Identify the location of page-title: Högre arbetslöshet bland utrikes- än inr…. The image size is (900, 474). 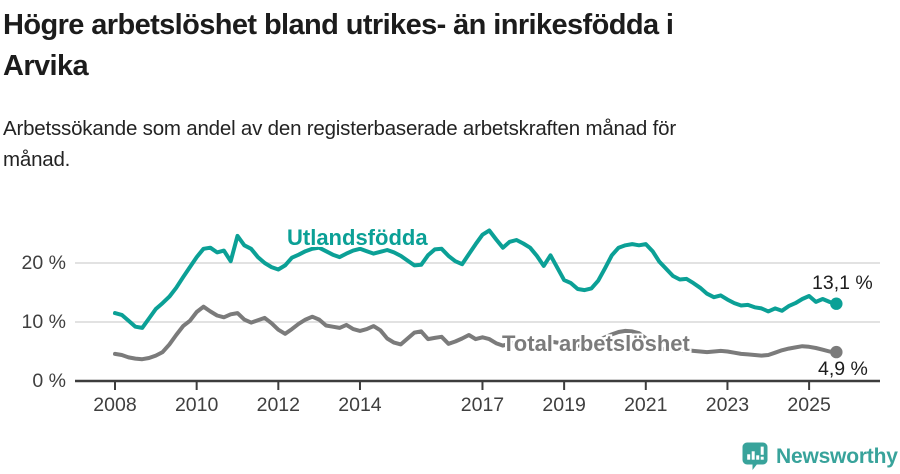
(338, 46).